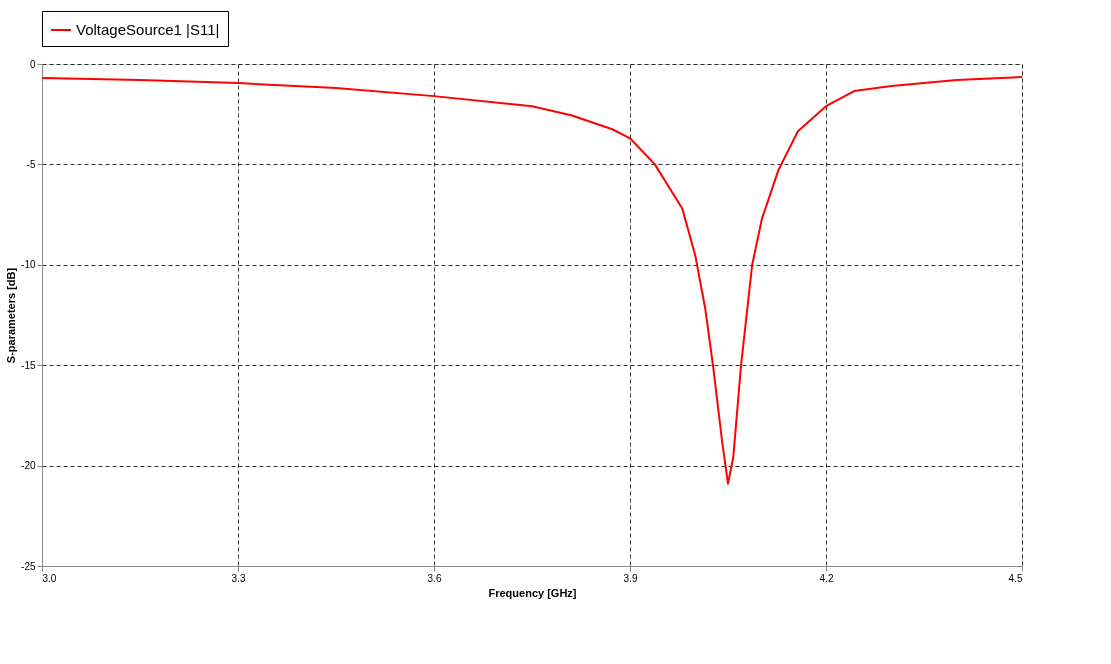  Describe the element at coordinates (630, 578) in the screenshot. I see `x-tick-label: 3.9` at that location.